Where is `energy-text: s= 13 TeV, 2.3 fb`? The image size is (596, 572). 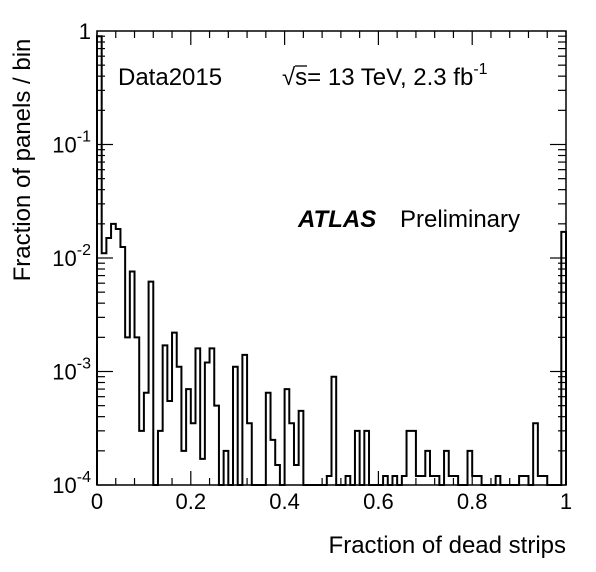
energy-text: s= 13 TeV, 2.3 fb is located at coordinates (384, 77).